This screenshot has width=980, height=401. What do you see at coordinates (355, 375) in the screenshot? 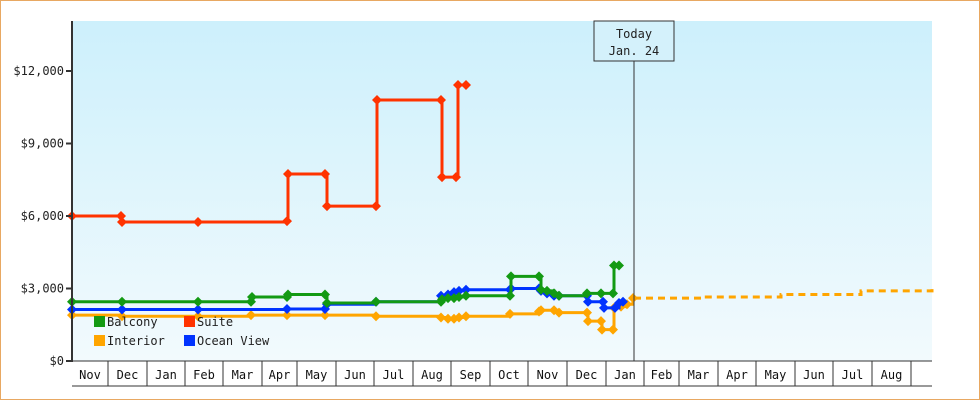
I see `x-month-label: Jun` at bounding box center [355, 375].